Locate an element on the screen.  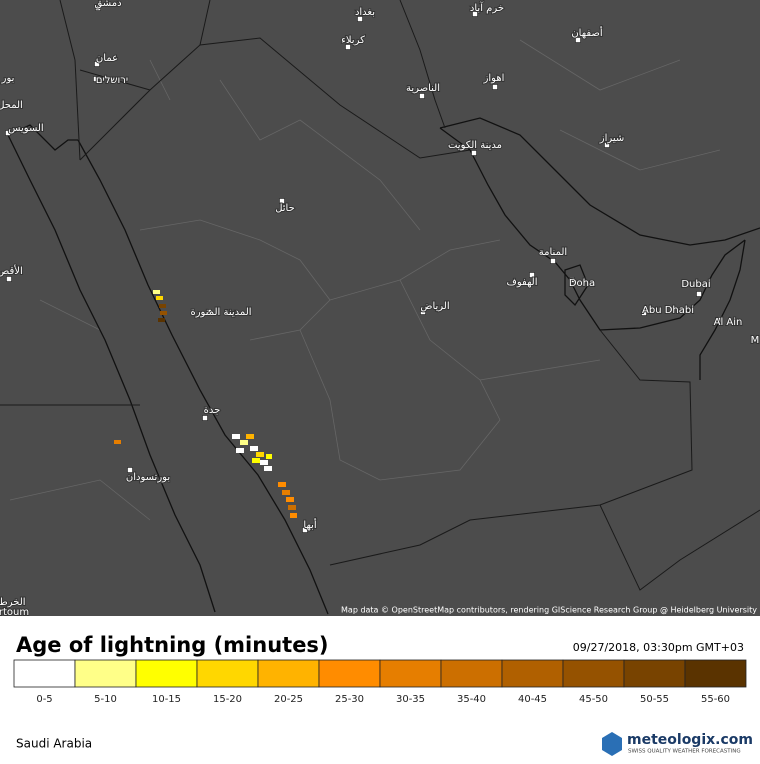
legend-label: 10-15 is located at coordinates (166, 699).